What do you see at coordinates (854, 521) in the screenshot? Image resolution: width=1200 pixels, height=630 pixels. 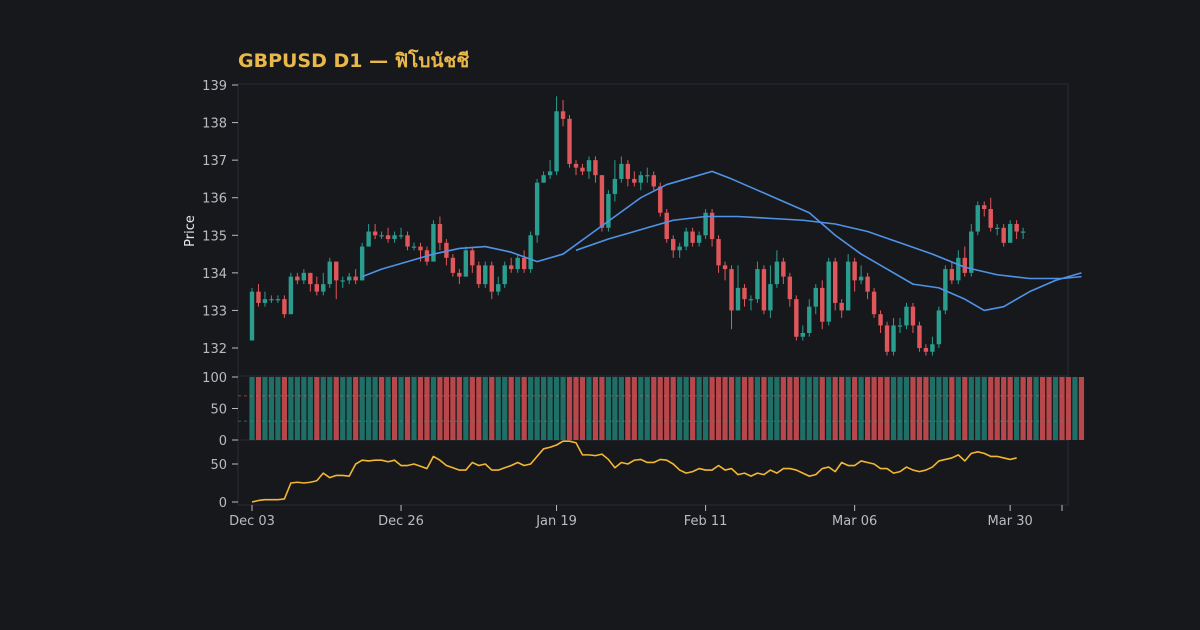 I see `x-tick-label: Mar 06` at bounding box center [854, 521].